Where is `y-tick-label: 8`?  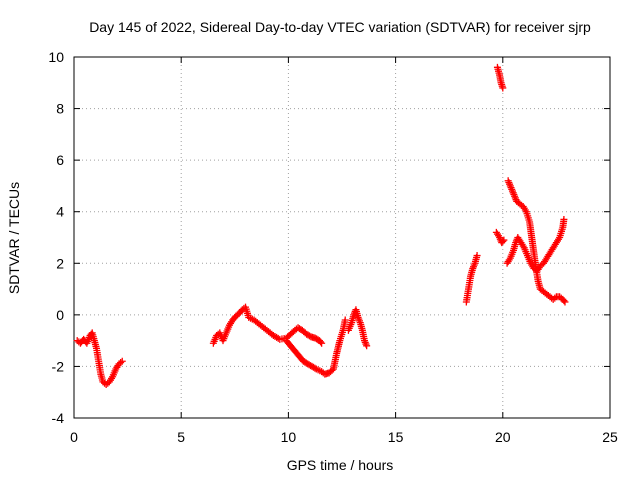 y-tick-label: 8 is located at coordinates (60, 109).